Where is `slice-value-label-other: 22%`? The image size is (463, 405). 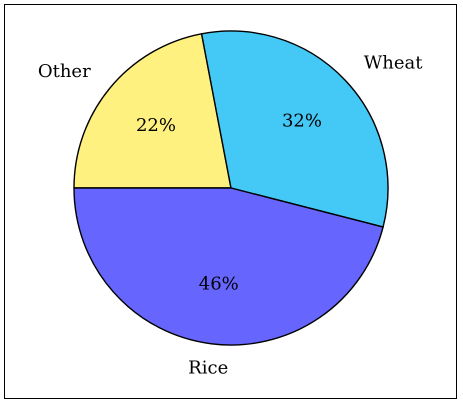
slice-value-label-other: 22% is located at coordinates (156, 125).